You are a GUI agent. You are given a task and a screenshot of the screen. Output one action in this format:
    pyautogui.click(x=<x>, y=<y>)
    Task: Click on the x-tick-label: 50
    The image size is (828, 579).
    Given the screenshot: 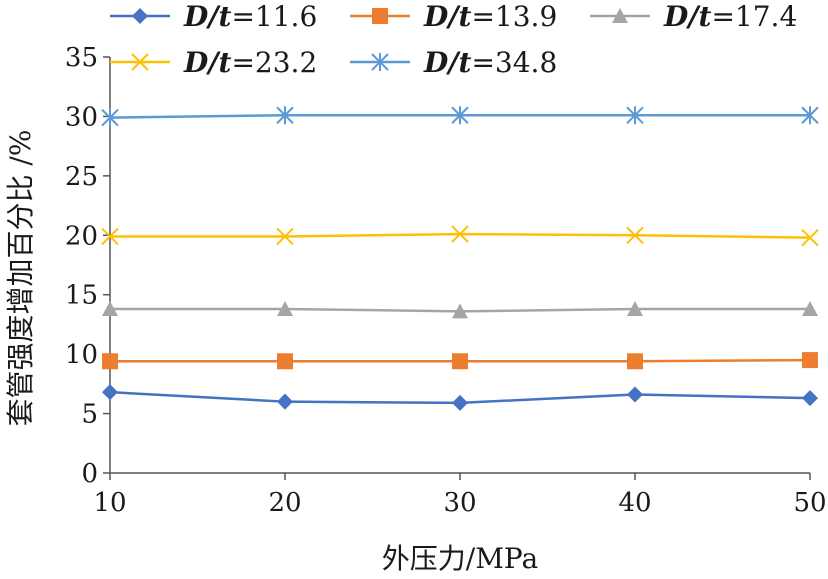 What is the action you would take?
    pyautogui.click(x=809, y=503)
    